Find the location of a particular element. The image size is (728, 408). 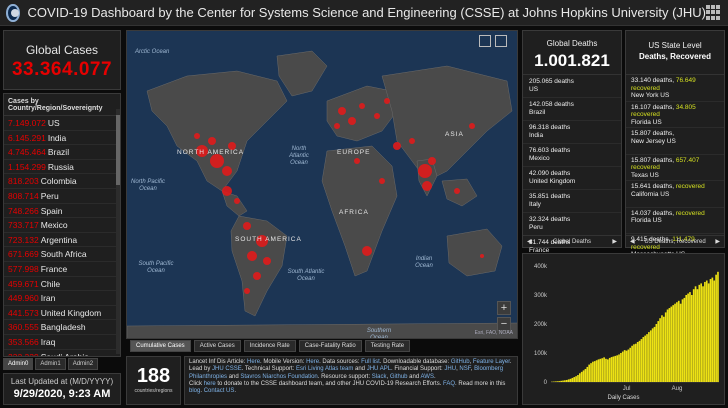

lancet-link: Here is located at coordinates (254, 362).